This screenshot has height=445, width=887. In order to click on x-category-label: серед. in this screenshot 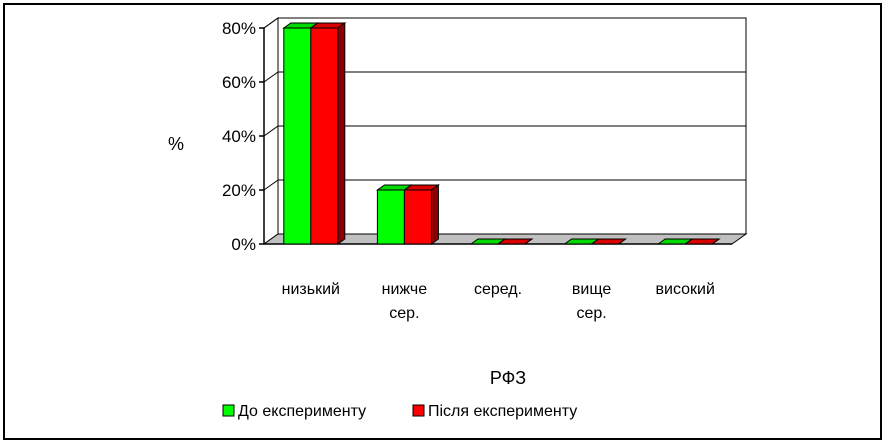, I will do `click(498, 289)`.